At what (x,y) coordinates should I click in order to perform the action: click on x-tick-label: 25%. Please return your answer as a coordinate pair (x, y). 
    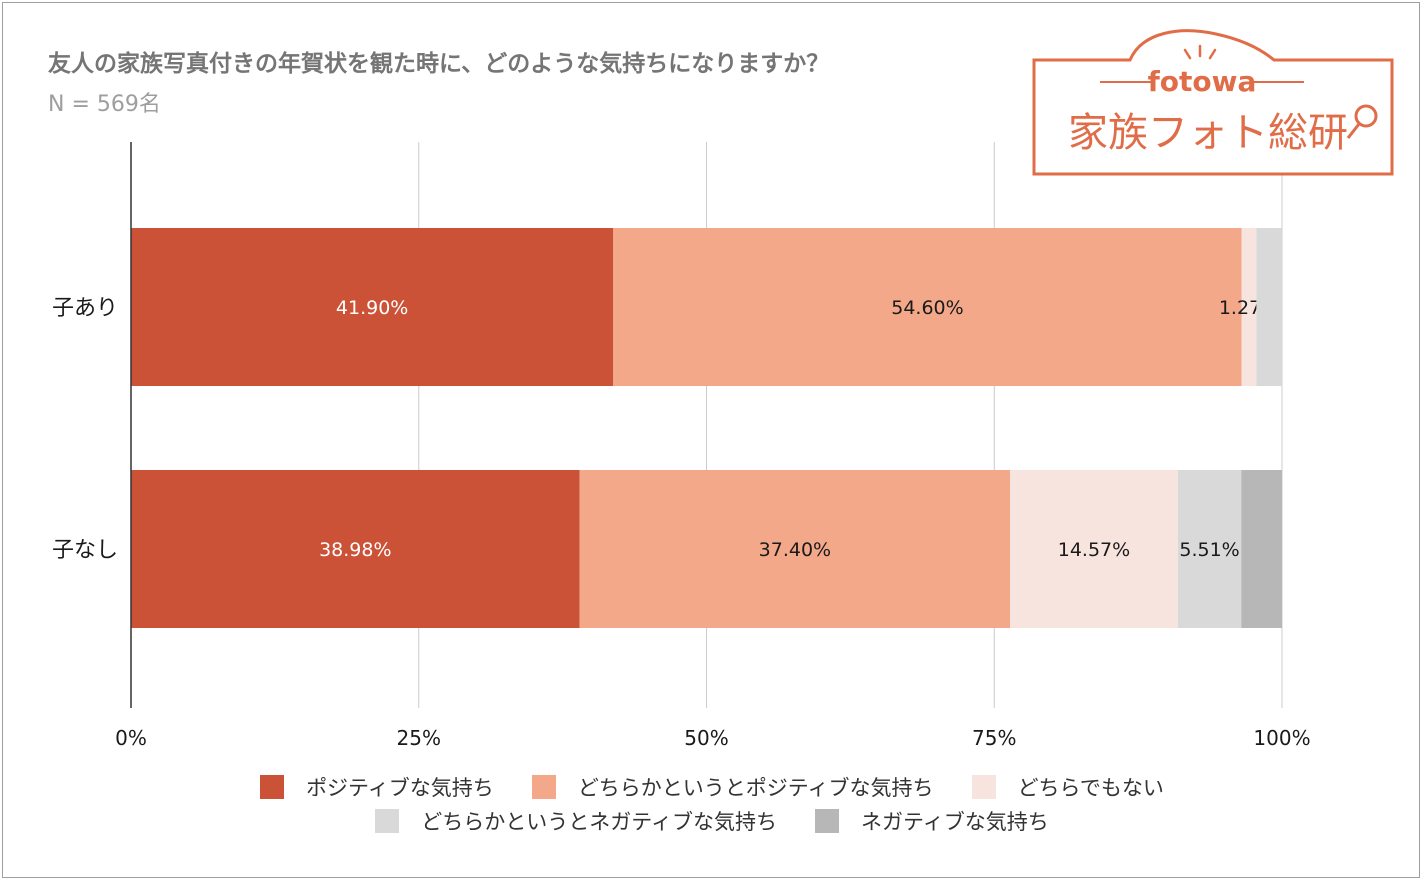
    Looking at the image, I should click on (419, 738).